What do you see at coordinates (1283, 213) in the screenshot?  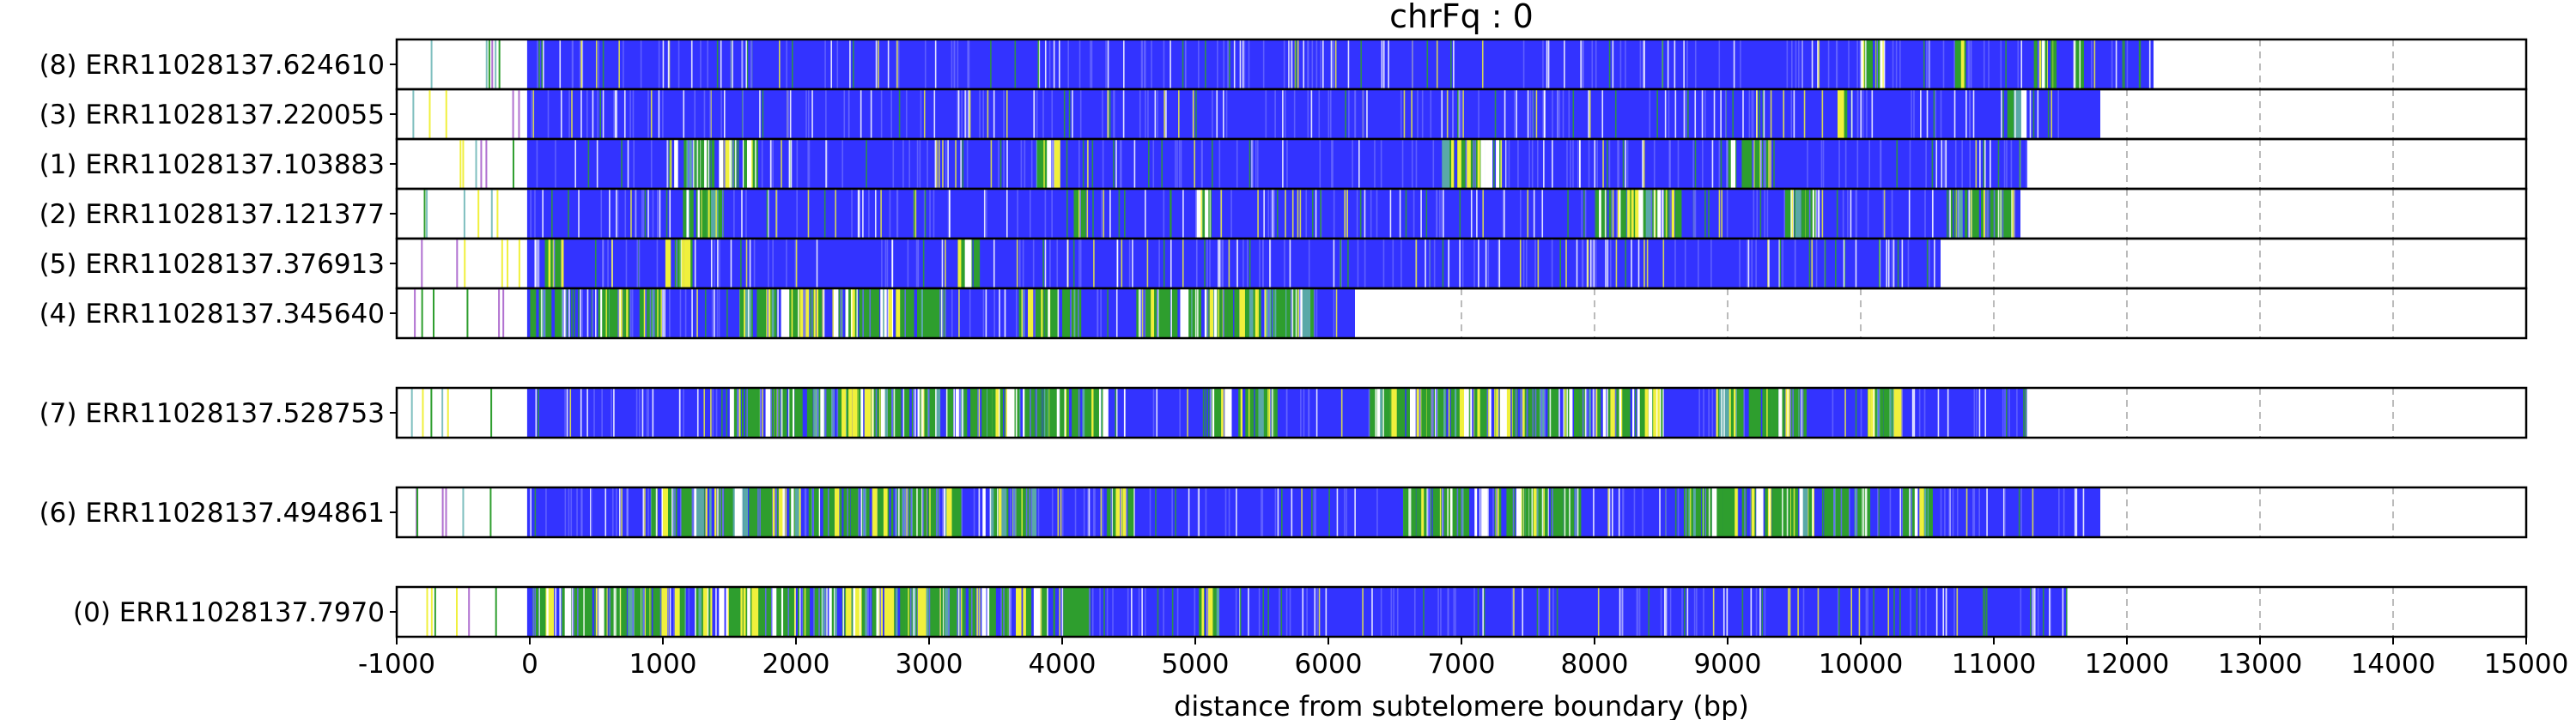 I see `read-row: (2) ERR11028137.121377` at bounding box center [1283, 213].